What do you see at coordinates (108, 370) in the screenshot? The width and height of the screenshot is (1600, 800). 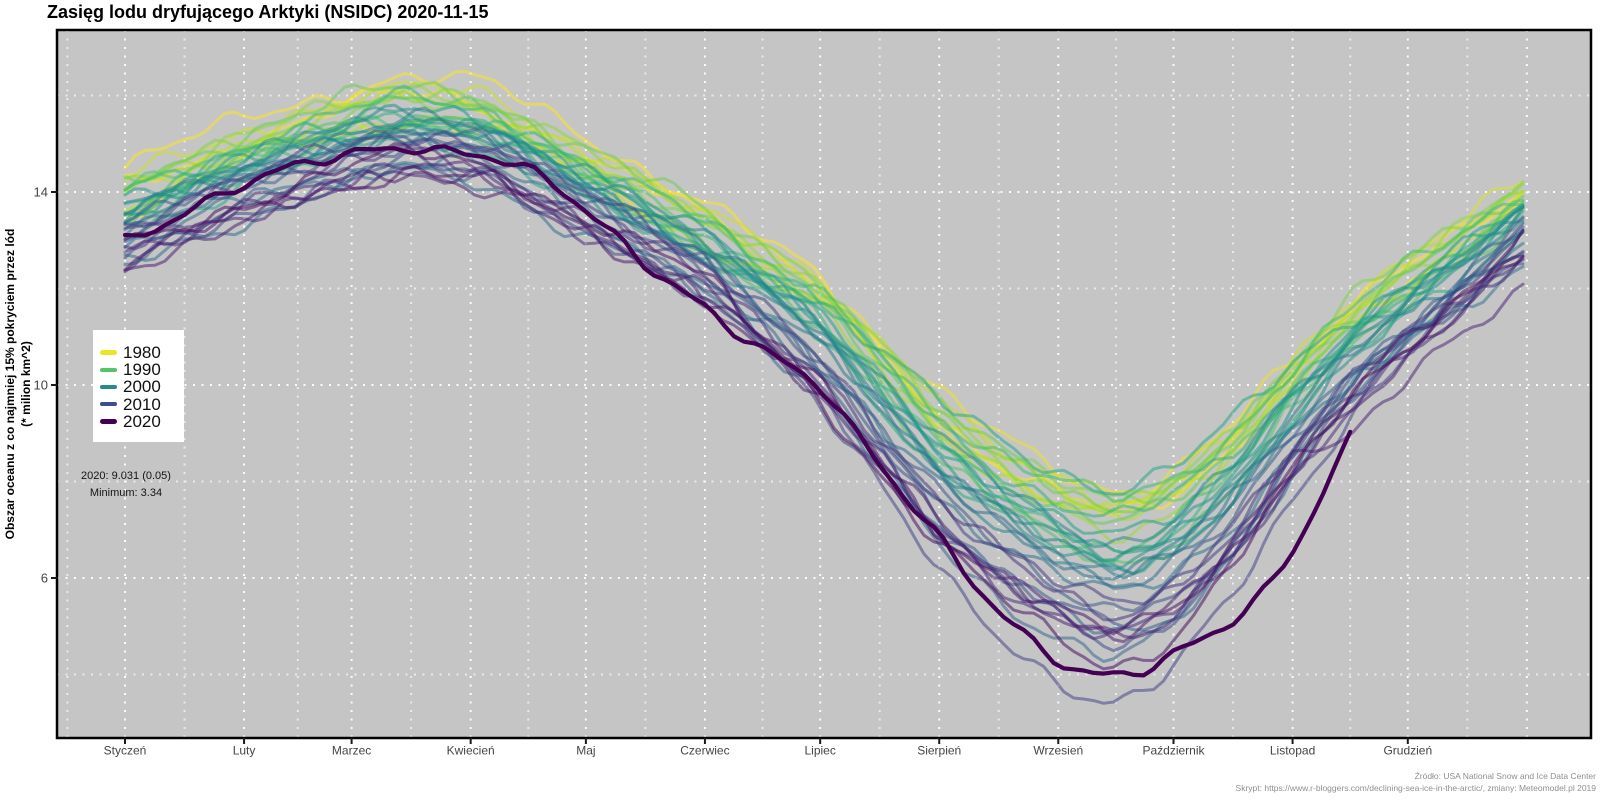 I see `legend-color-chip-1990` at bounding box center [108, 370].